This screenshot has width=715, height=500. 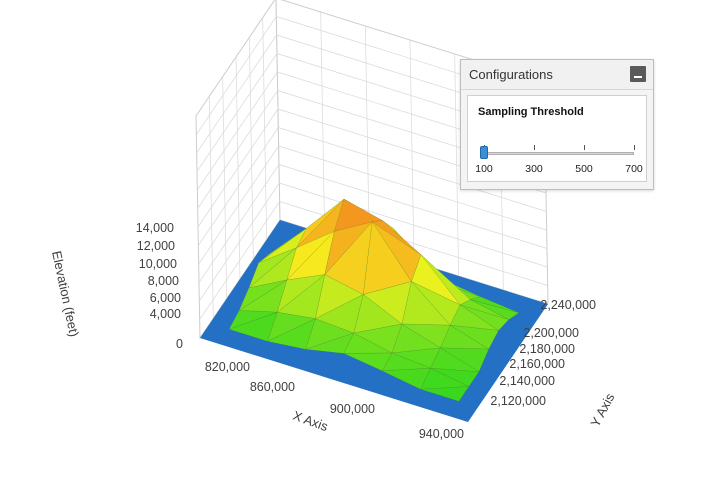 What do you see at coordinates (156, 246) in the screenshot?
I see `z-tick-label: 12,000` at bounding box center [156, 246].